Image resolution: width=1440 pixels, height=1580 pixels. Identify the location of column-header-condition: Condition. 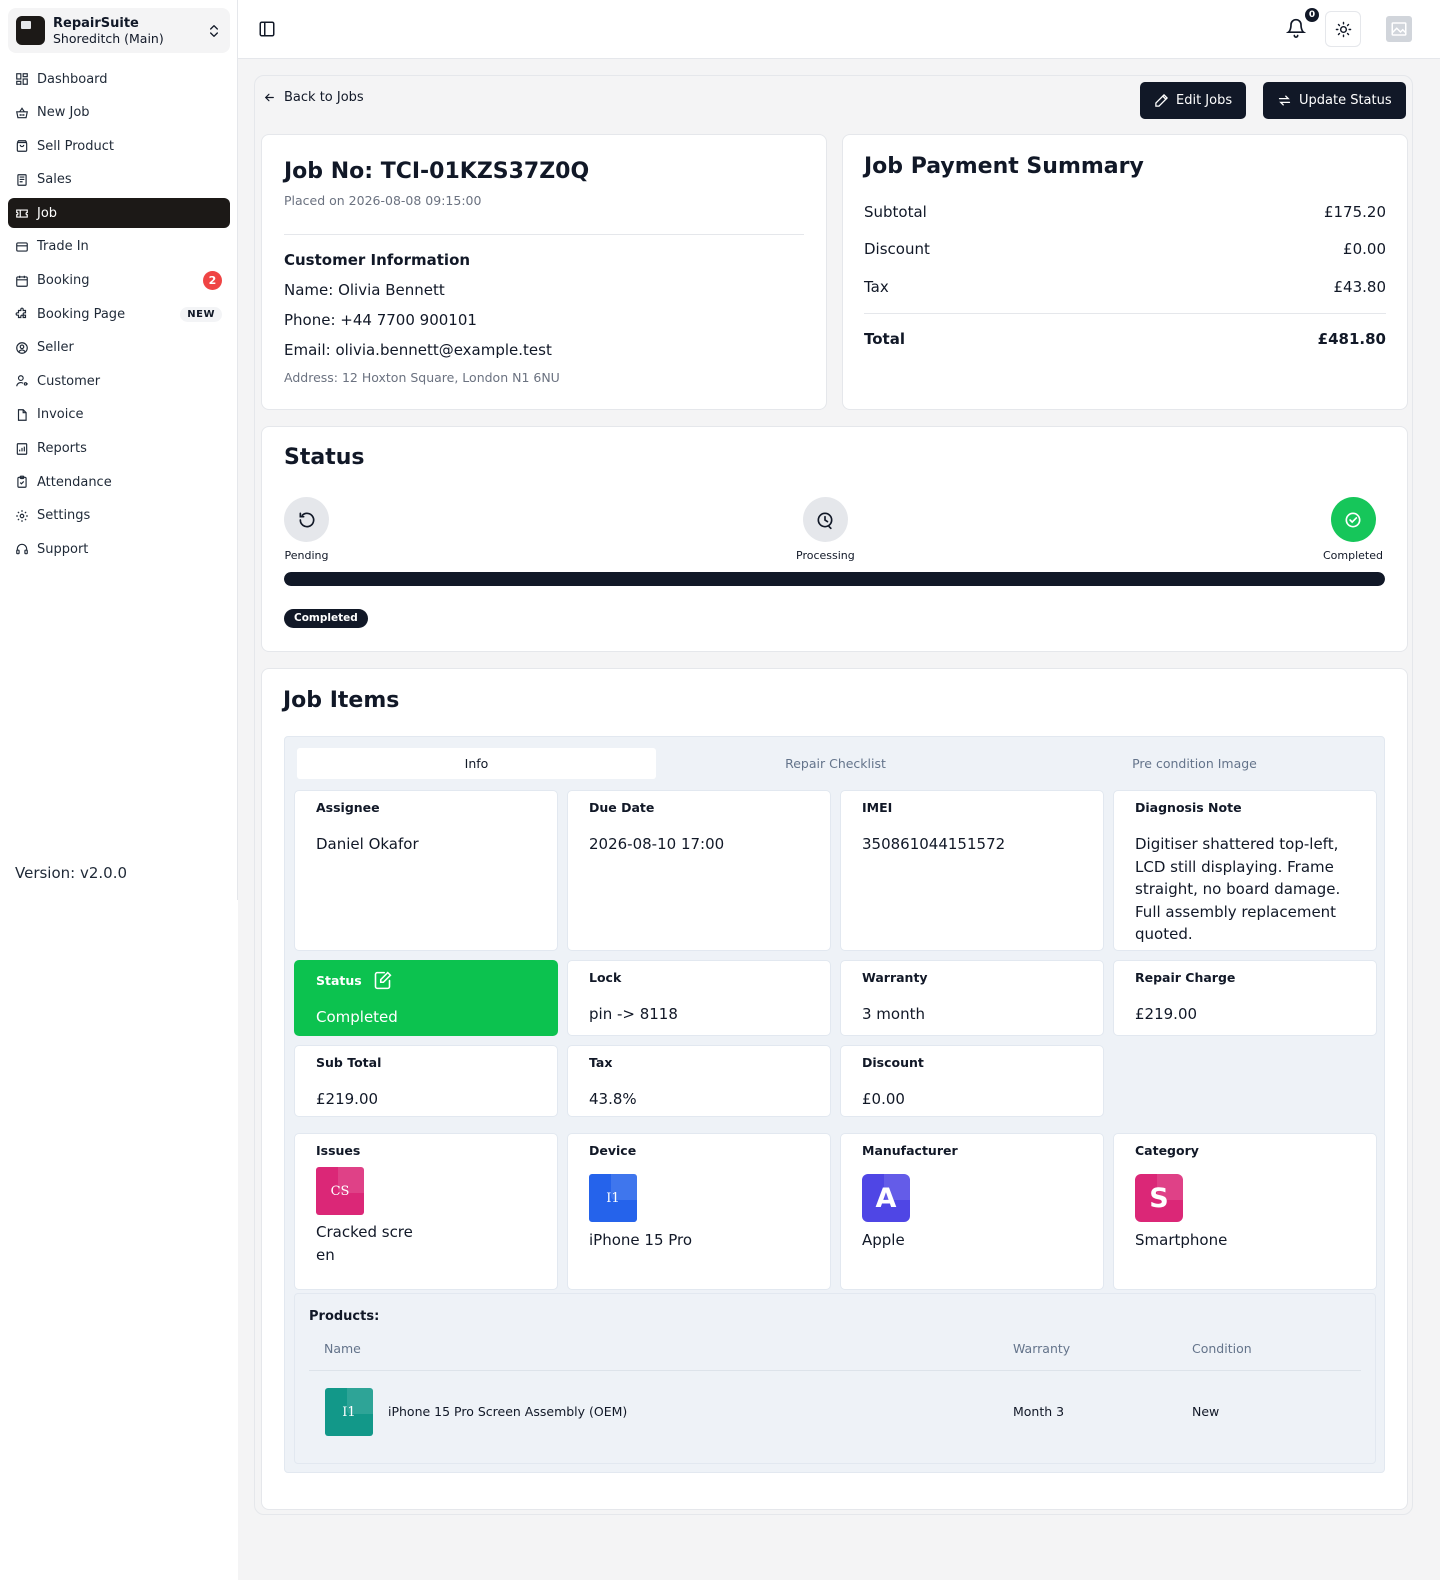
(1222, 1348).